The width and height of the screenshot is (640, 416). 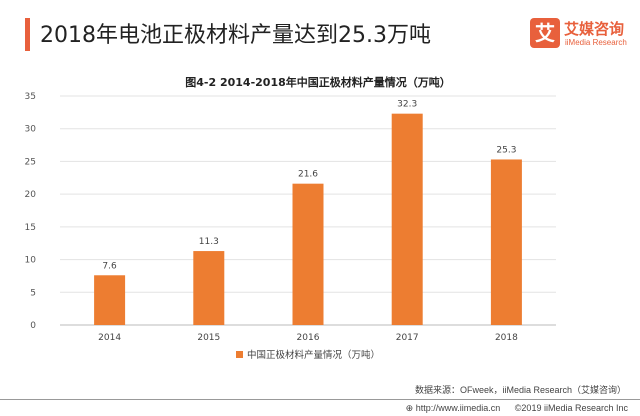 I want to click on data-label: 11.3, so click(x=209, y=242).